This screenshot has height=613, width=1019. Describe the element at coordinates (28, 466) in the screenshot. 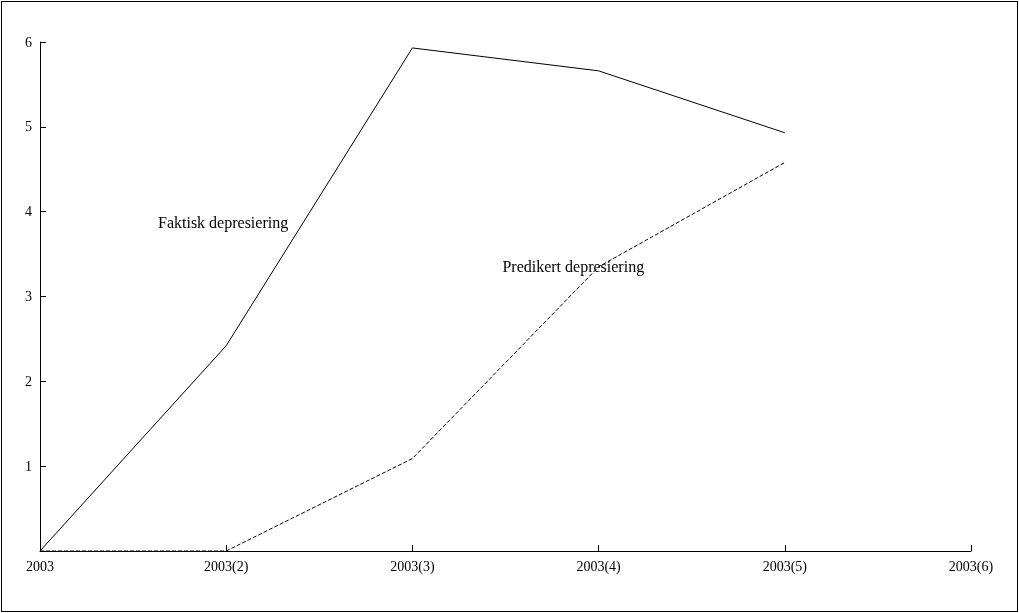

I see `y-tick-label: 1` at that location.